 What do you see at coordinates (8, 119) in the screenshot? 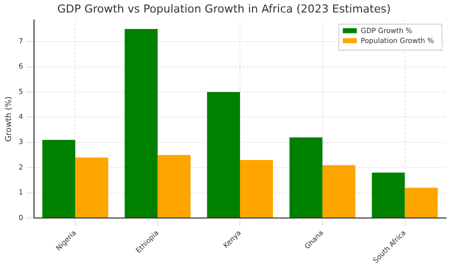
I see `y-axis-title: Growth (%)` at bounding box center [8, 119].